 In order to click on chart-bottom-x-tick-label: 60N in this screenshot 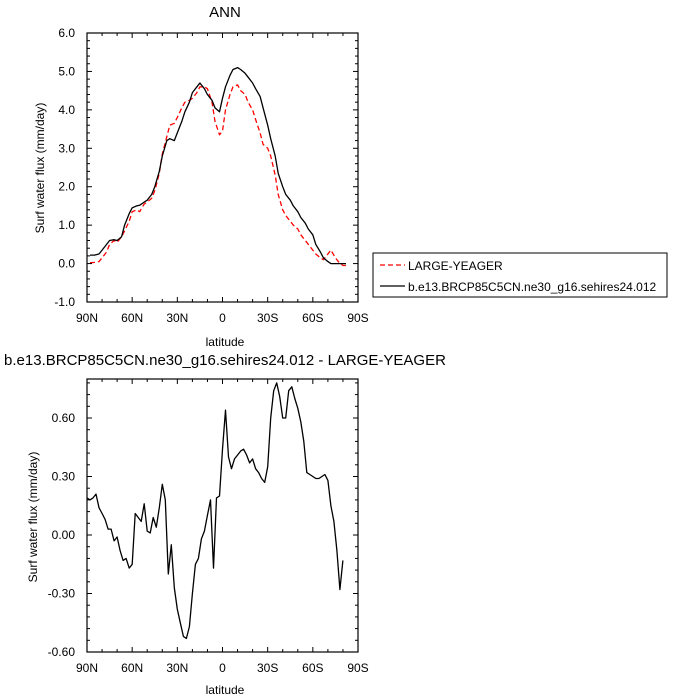, I will do `click(132, 668)`.